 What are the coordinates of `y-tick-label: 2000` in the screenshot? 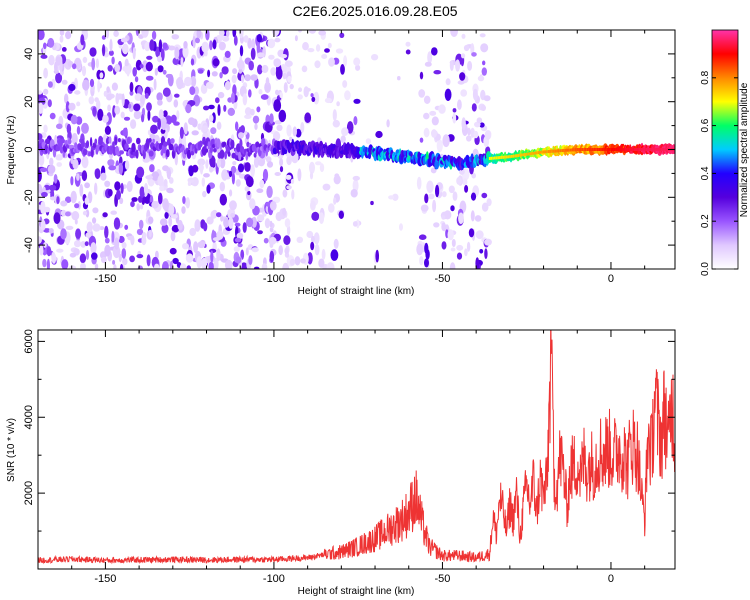 It's located at (29, 493).